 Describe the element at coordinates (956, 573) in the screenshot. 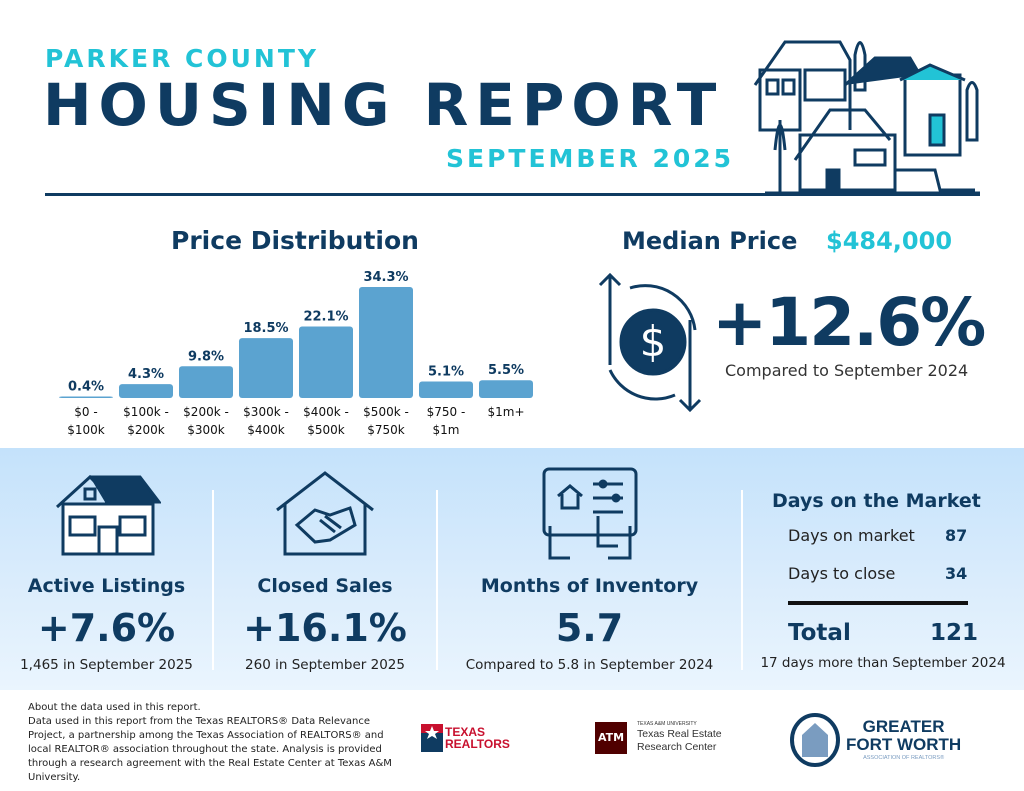

I see `days-to-close-value: 34` at that location.